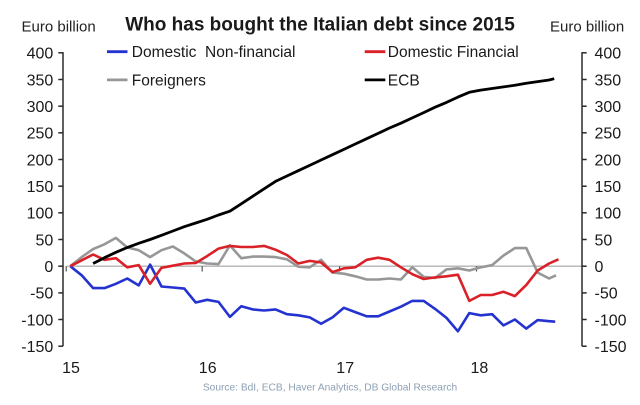 This screenshot has width=640, height=405. I want to click on svg-text: Domestic Financial, so click(453, 52).